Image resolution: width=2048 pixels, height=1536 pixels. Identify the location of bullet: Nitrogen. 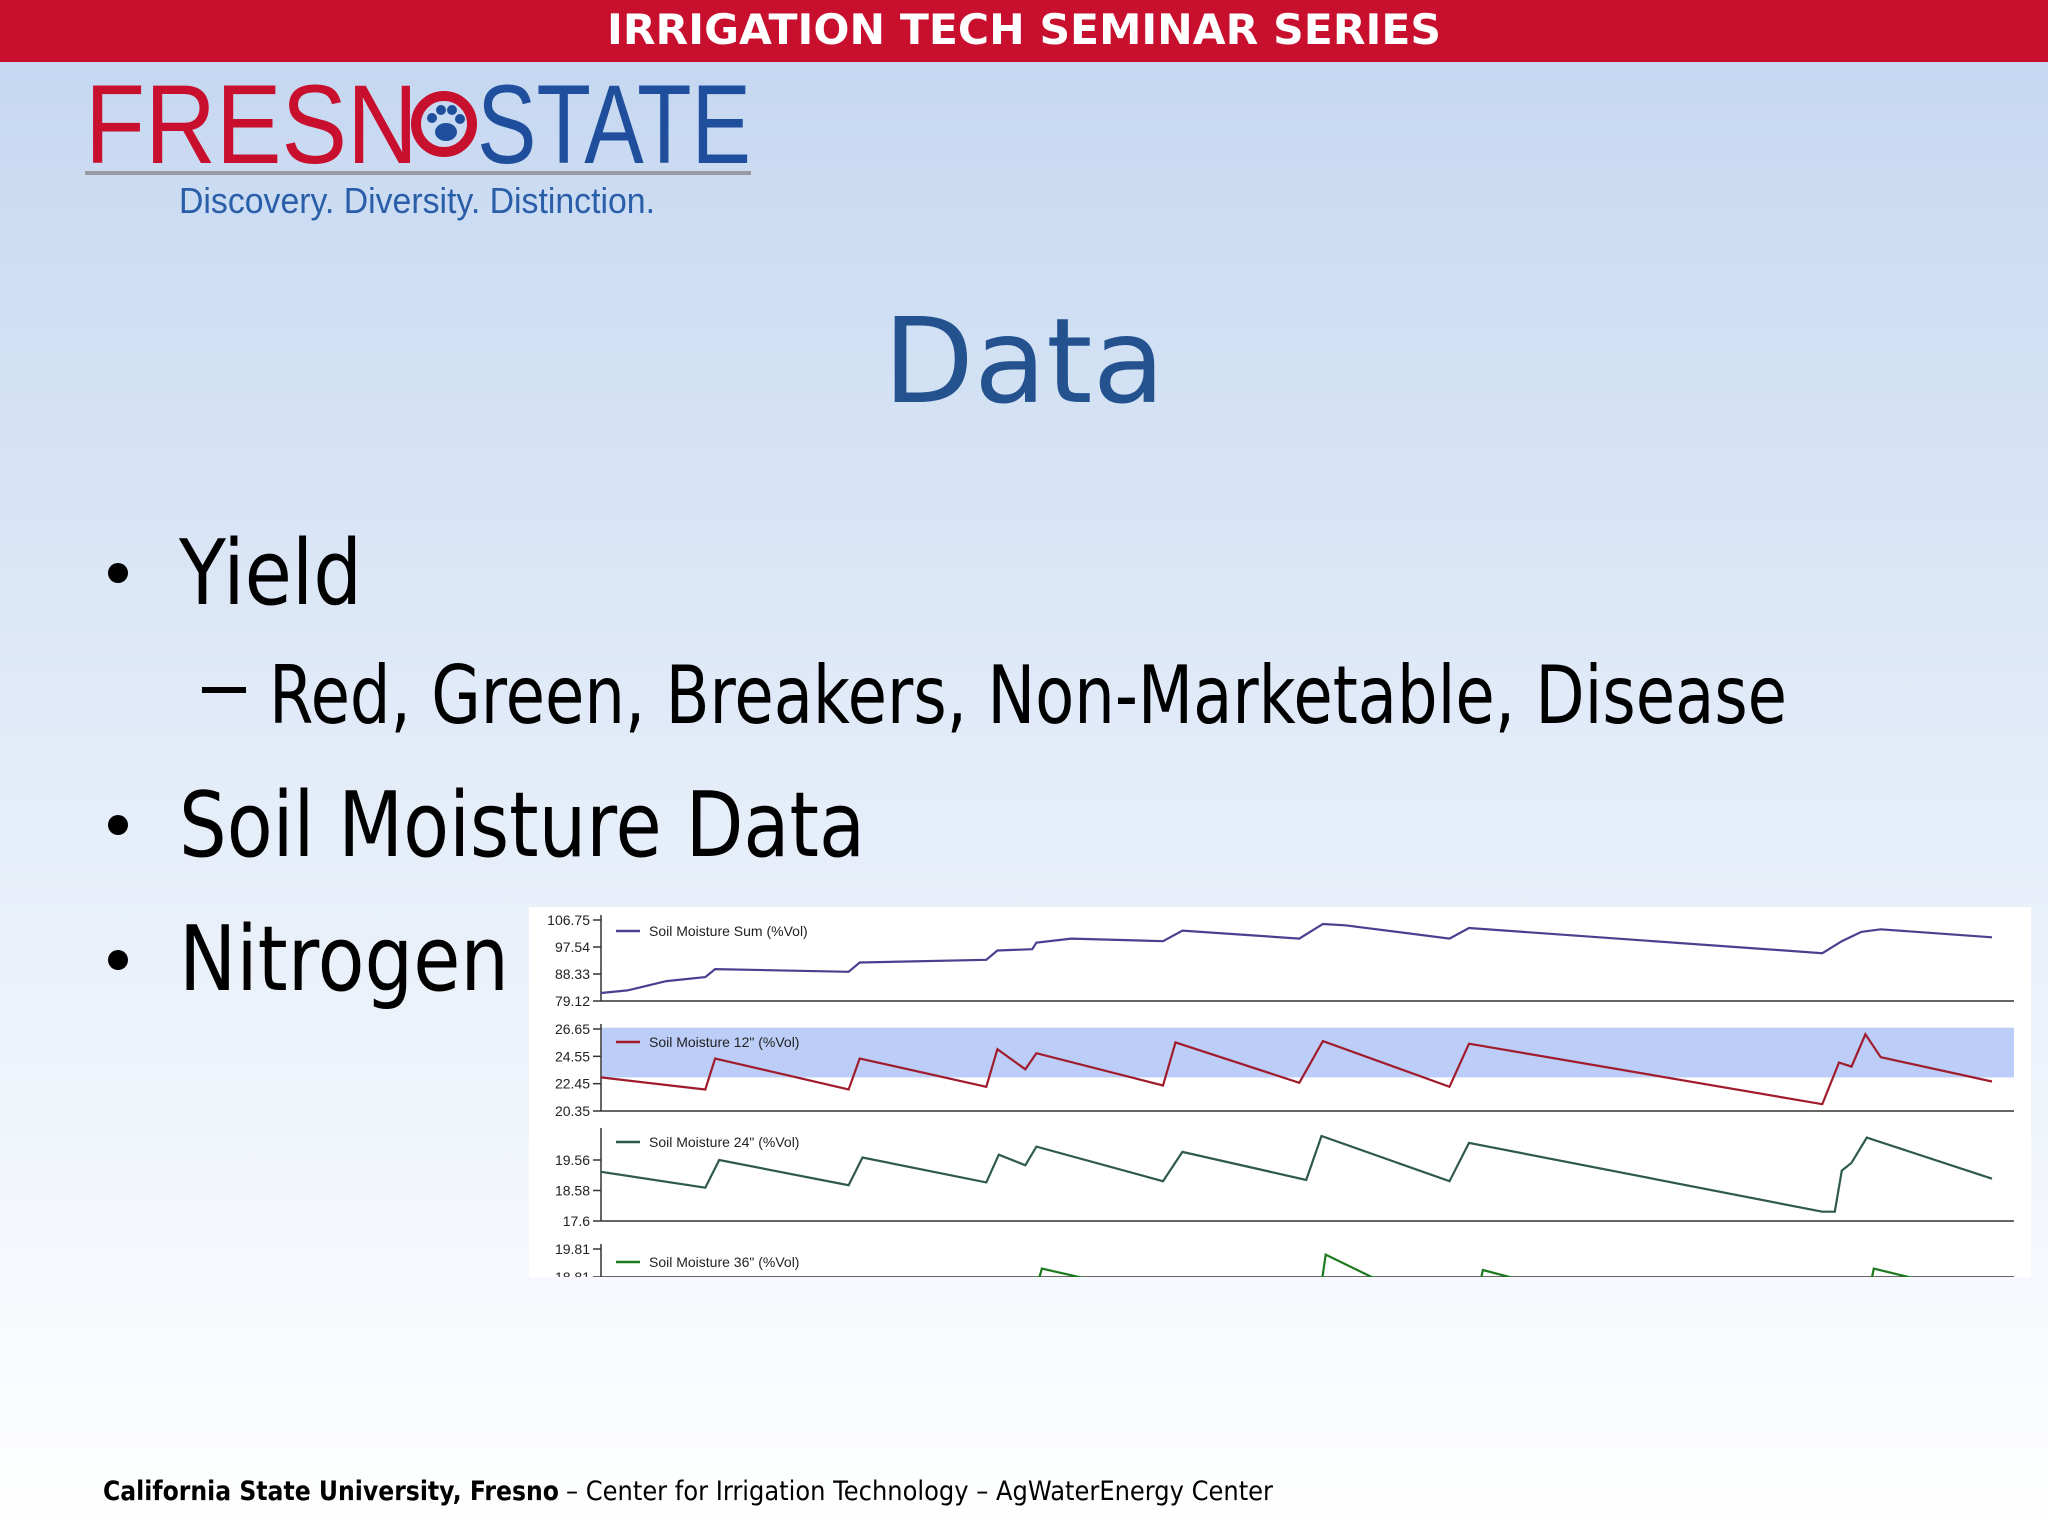
(344, 959).